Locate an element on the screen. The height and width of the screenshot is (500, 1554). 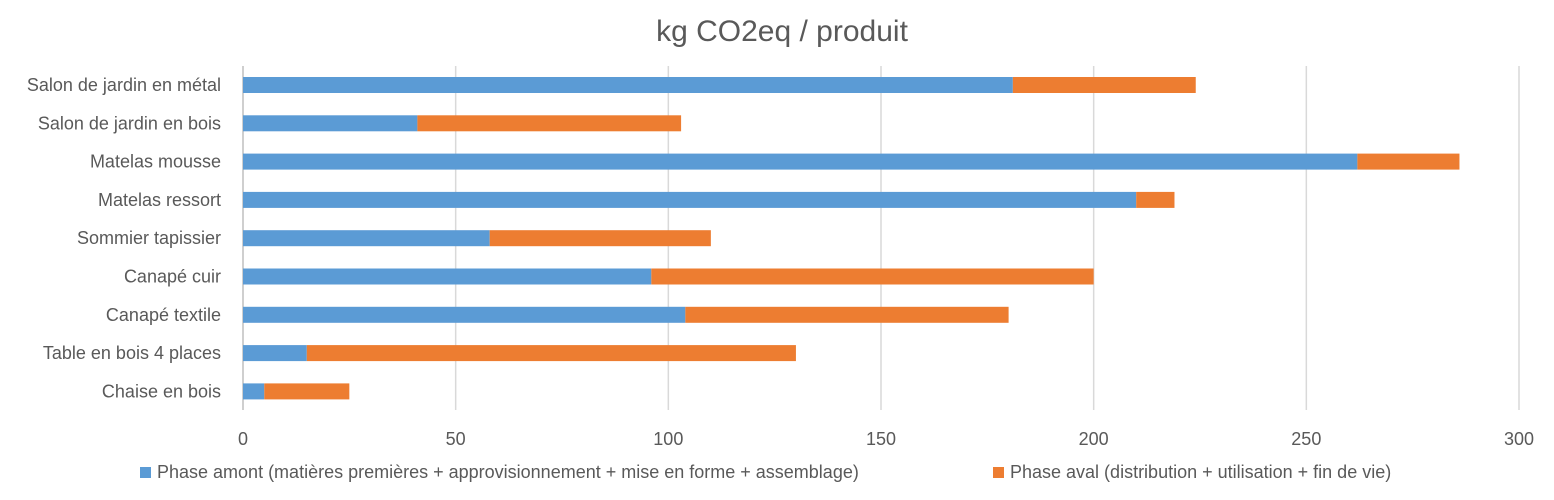
x-tick-label: 50 is located at coordinates (456, 439).